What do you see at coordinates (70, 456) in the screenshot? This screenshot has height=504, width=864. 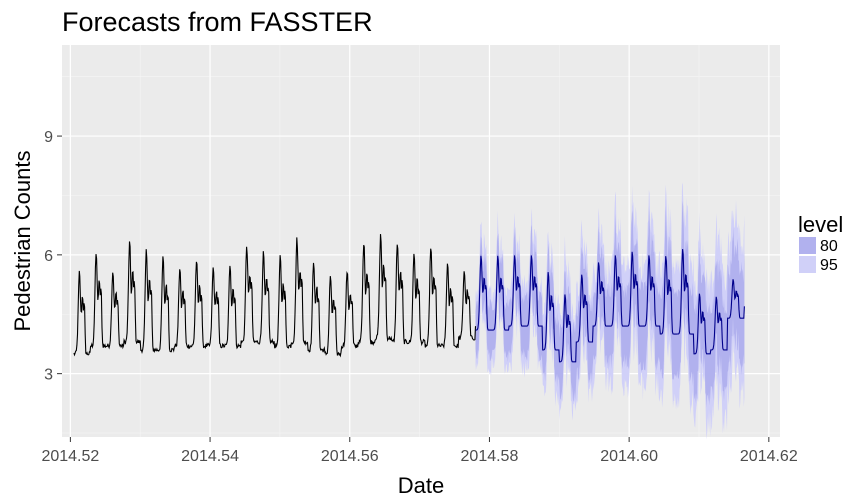 I see `x-tick-label: 2014.52` at bounding box center [70, 456].